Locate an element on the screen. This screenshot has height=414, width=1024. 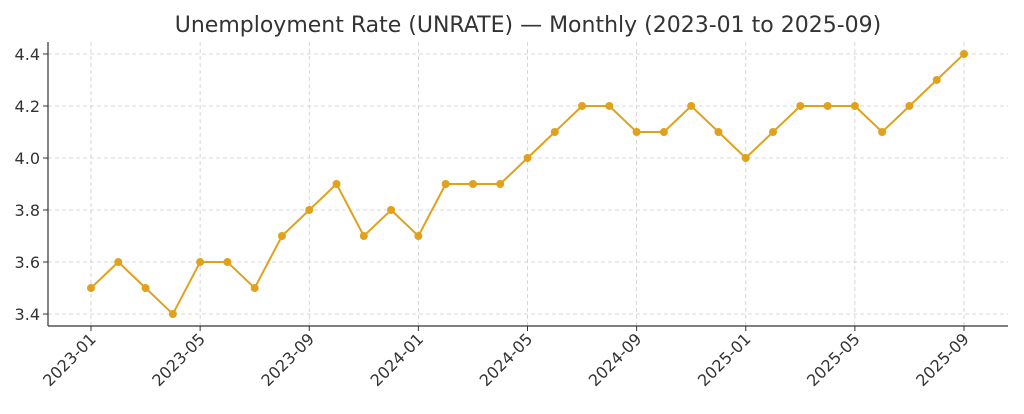
x-tick-label: 2024-09 is located at coordinates (615, 359).